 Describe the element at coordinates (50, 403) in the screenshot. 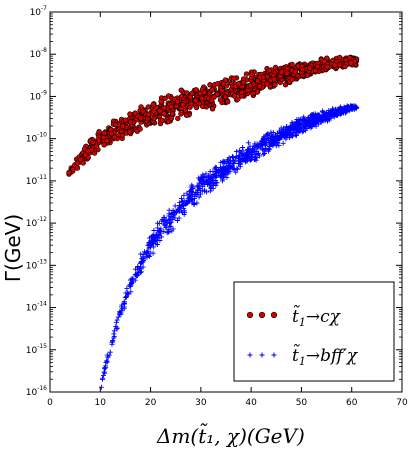

I see `x-tick-label: 0` at that location.